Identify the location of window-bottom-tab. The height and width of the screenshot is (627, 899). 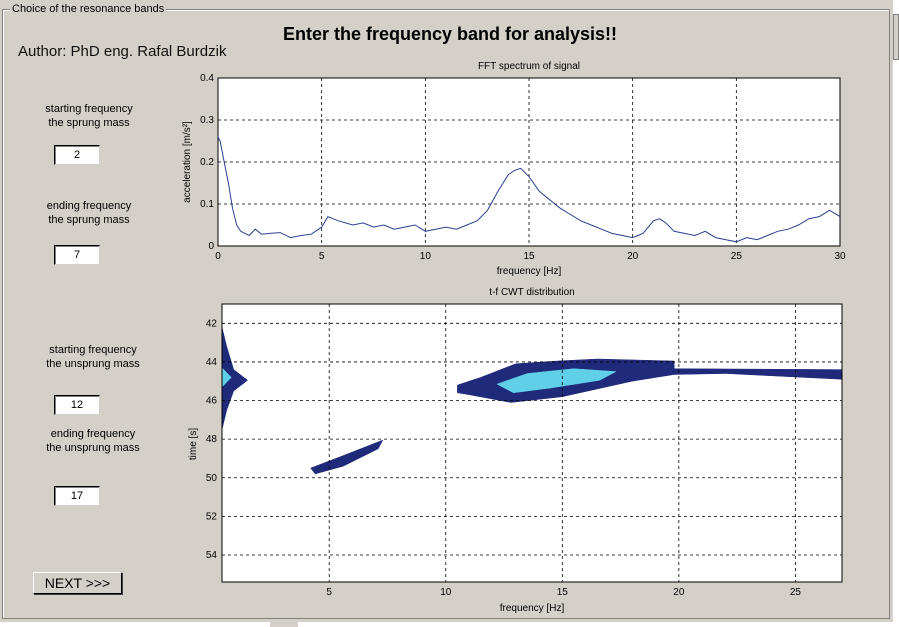
(284, 624).